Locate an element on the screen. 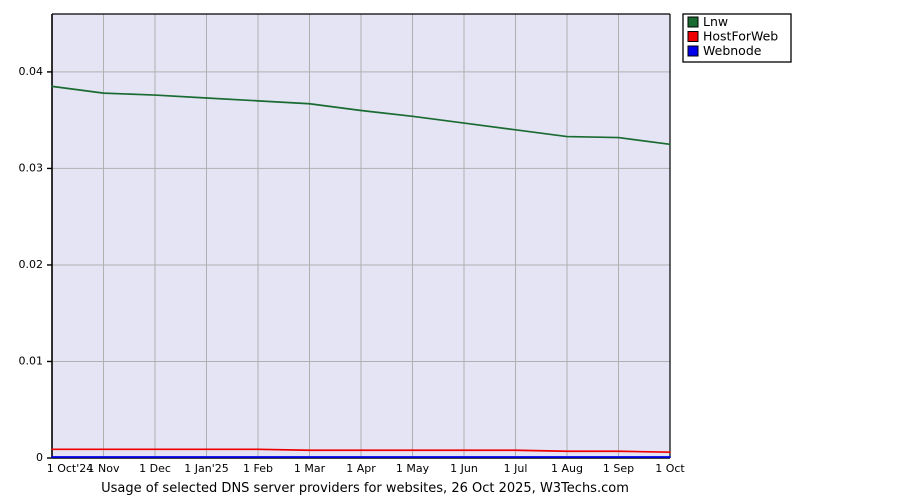  legend-label-lnw: Lnw is located at coordinates (715, 21).